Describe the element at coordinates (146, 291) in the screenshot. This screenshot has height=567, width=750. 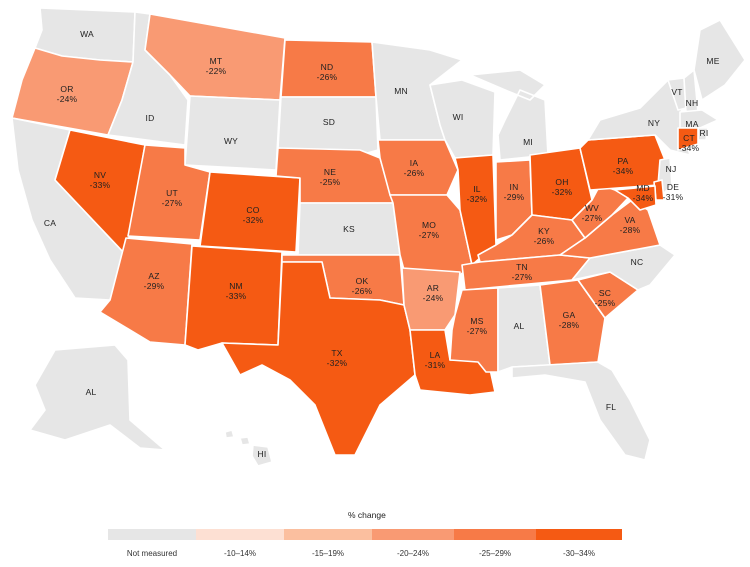
I see `state-AZ` at that location.